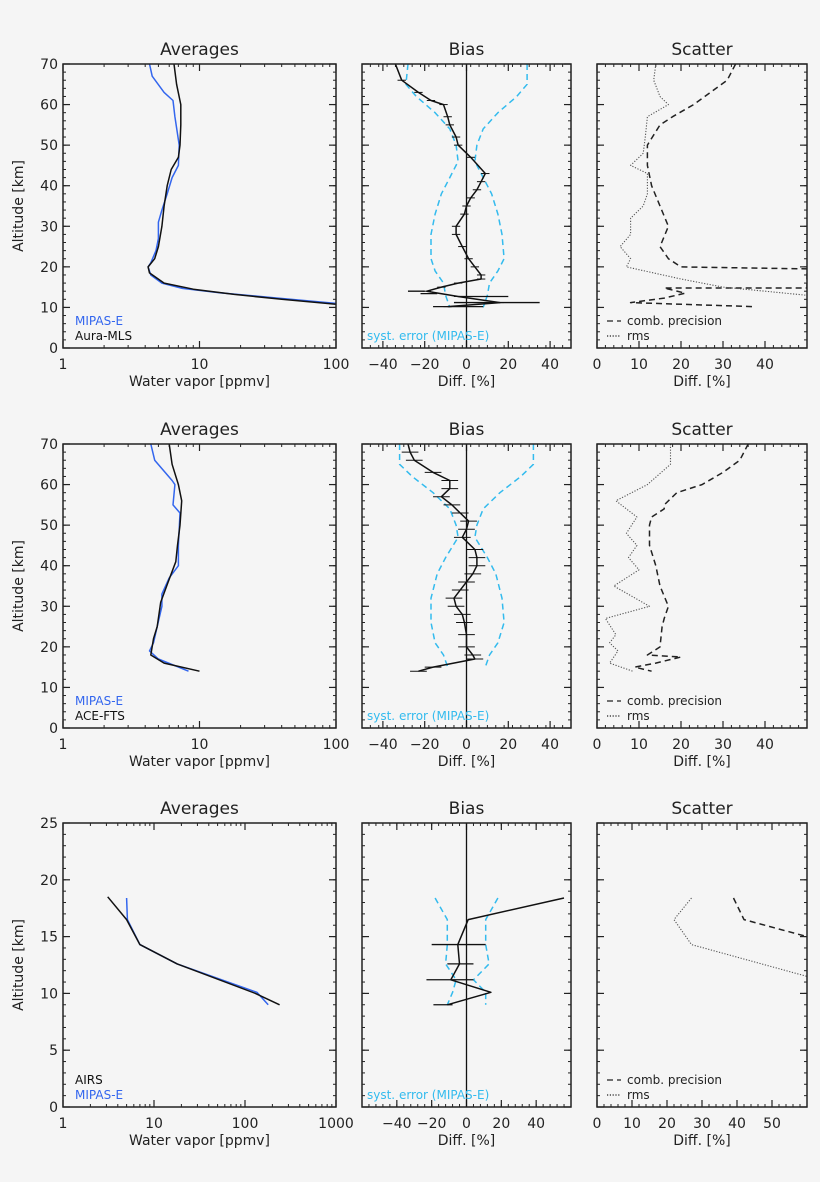  Describe the element at coordinates (53, 1051) in the screenshot. I see `y-tick-label: 5` at that location.